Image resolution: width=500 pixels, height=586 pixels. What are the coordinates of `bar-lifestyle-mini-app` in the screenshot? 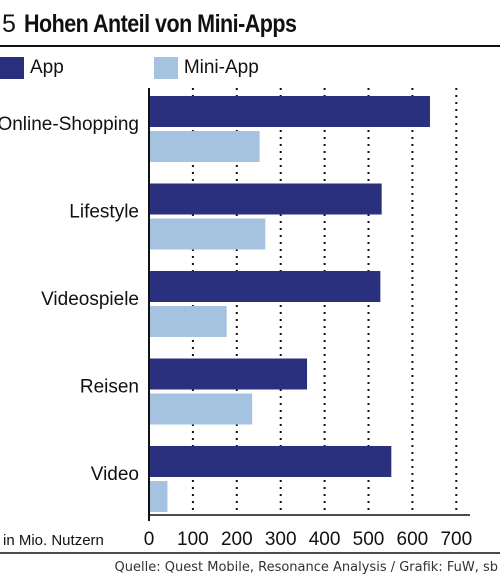 It's located at (207, 234).